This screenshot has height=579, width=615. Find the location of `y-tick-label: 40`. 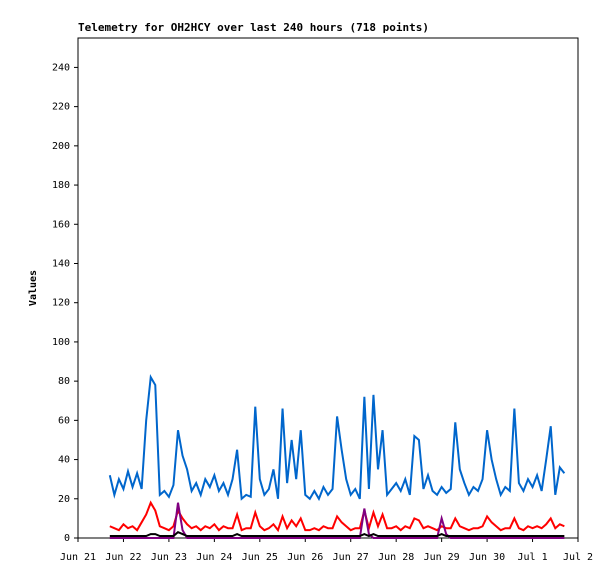

y-tick-label: 40 is located at coordinates (64, 460).